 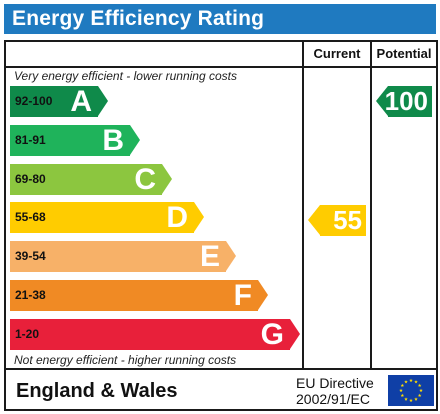 What do you see at coordinates (303, 206) in the screenshot?
I see `column-divider-current` at bounding box center [303, 206].